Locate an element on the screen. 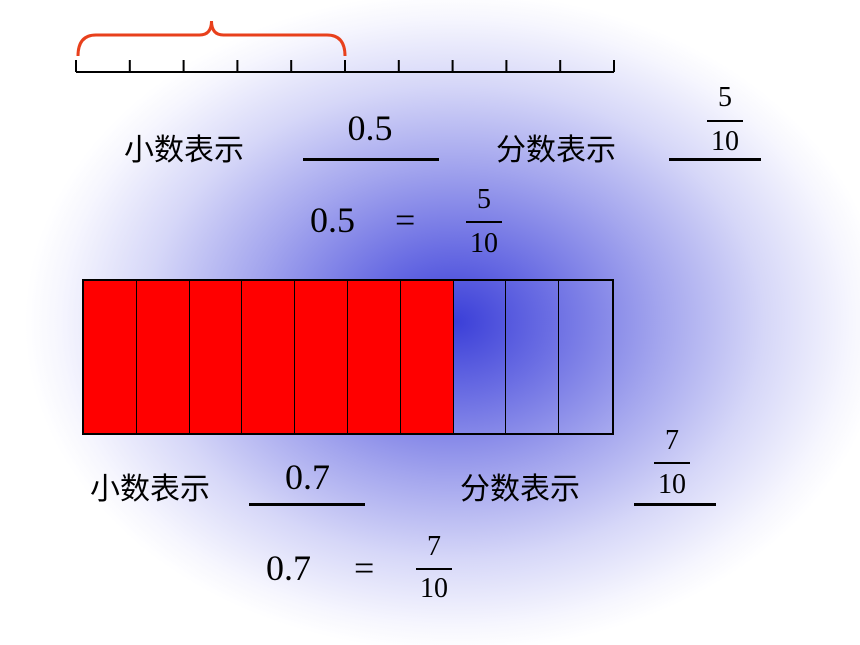 This screenshot has width=860, height=645. bottom-fraction-denominator: 10 is located at coordinates (672, 484).